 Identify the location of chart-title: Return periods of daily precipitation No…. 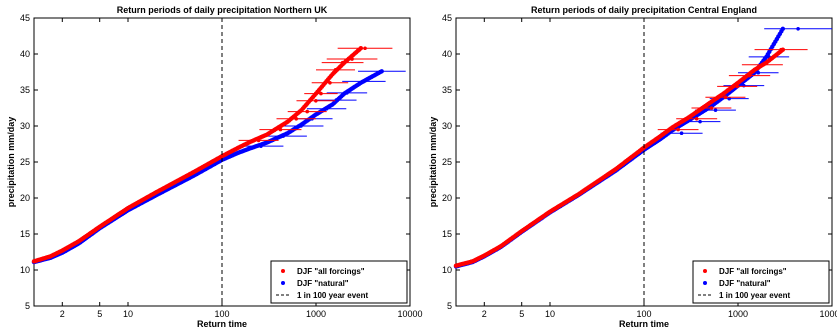
(222, 10).